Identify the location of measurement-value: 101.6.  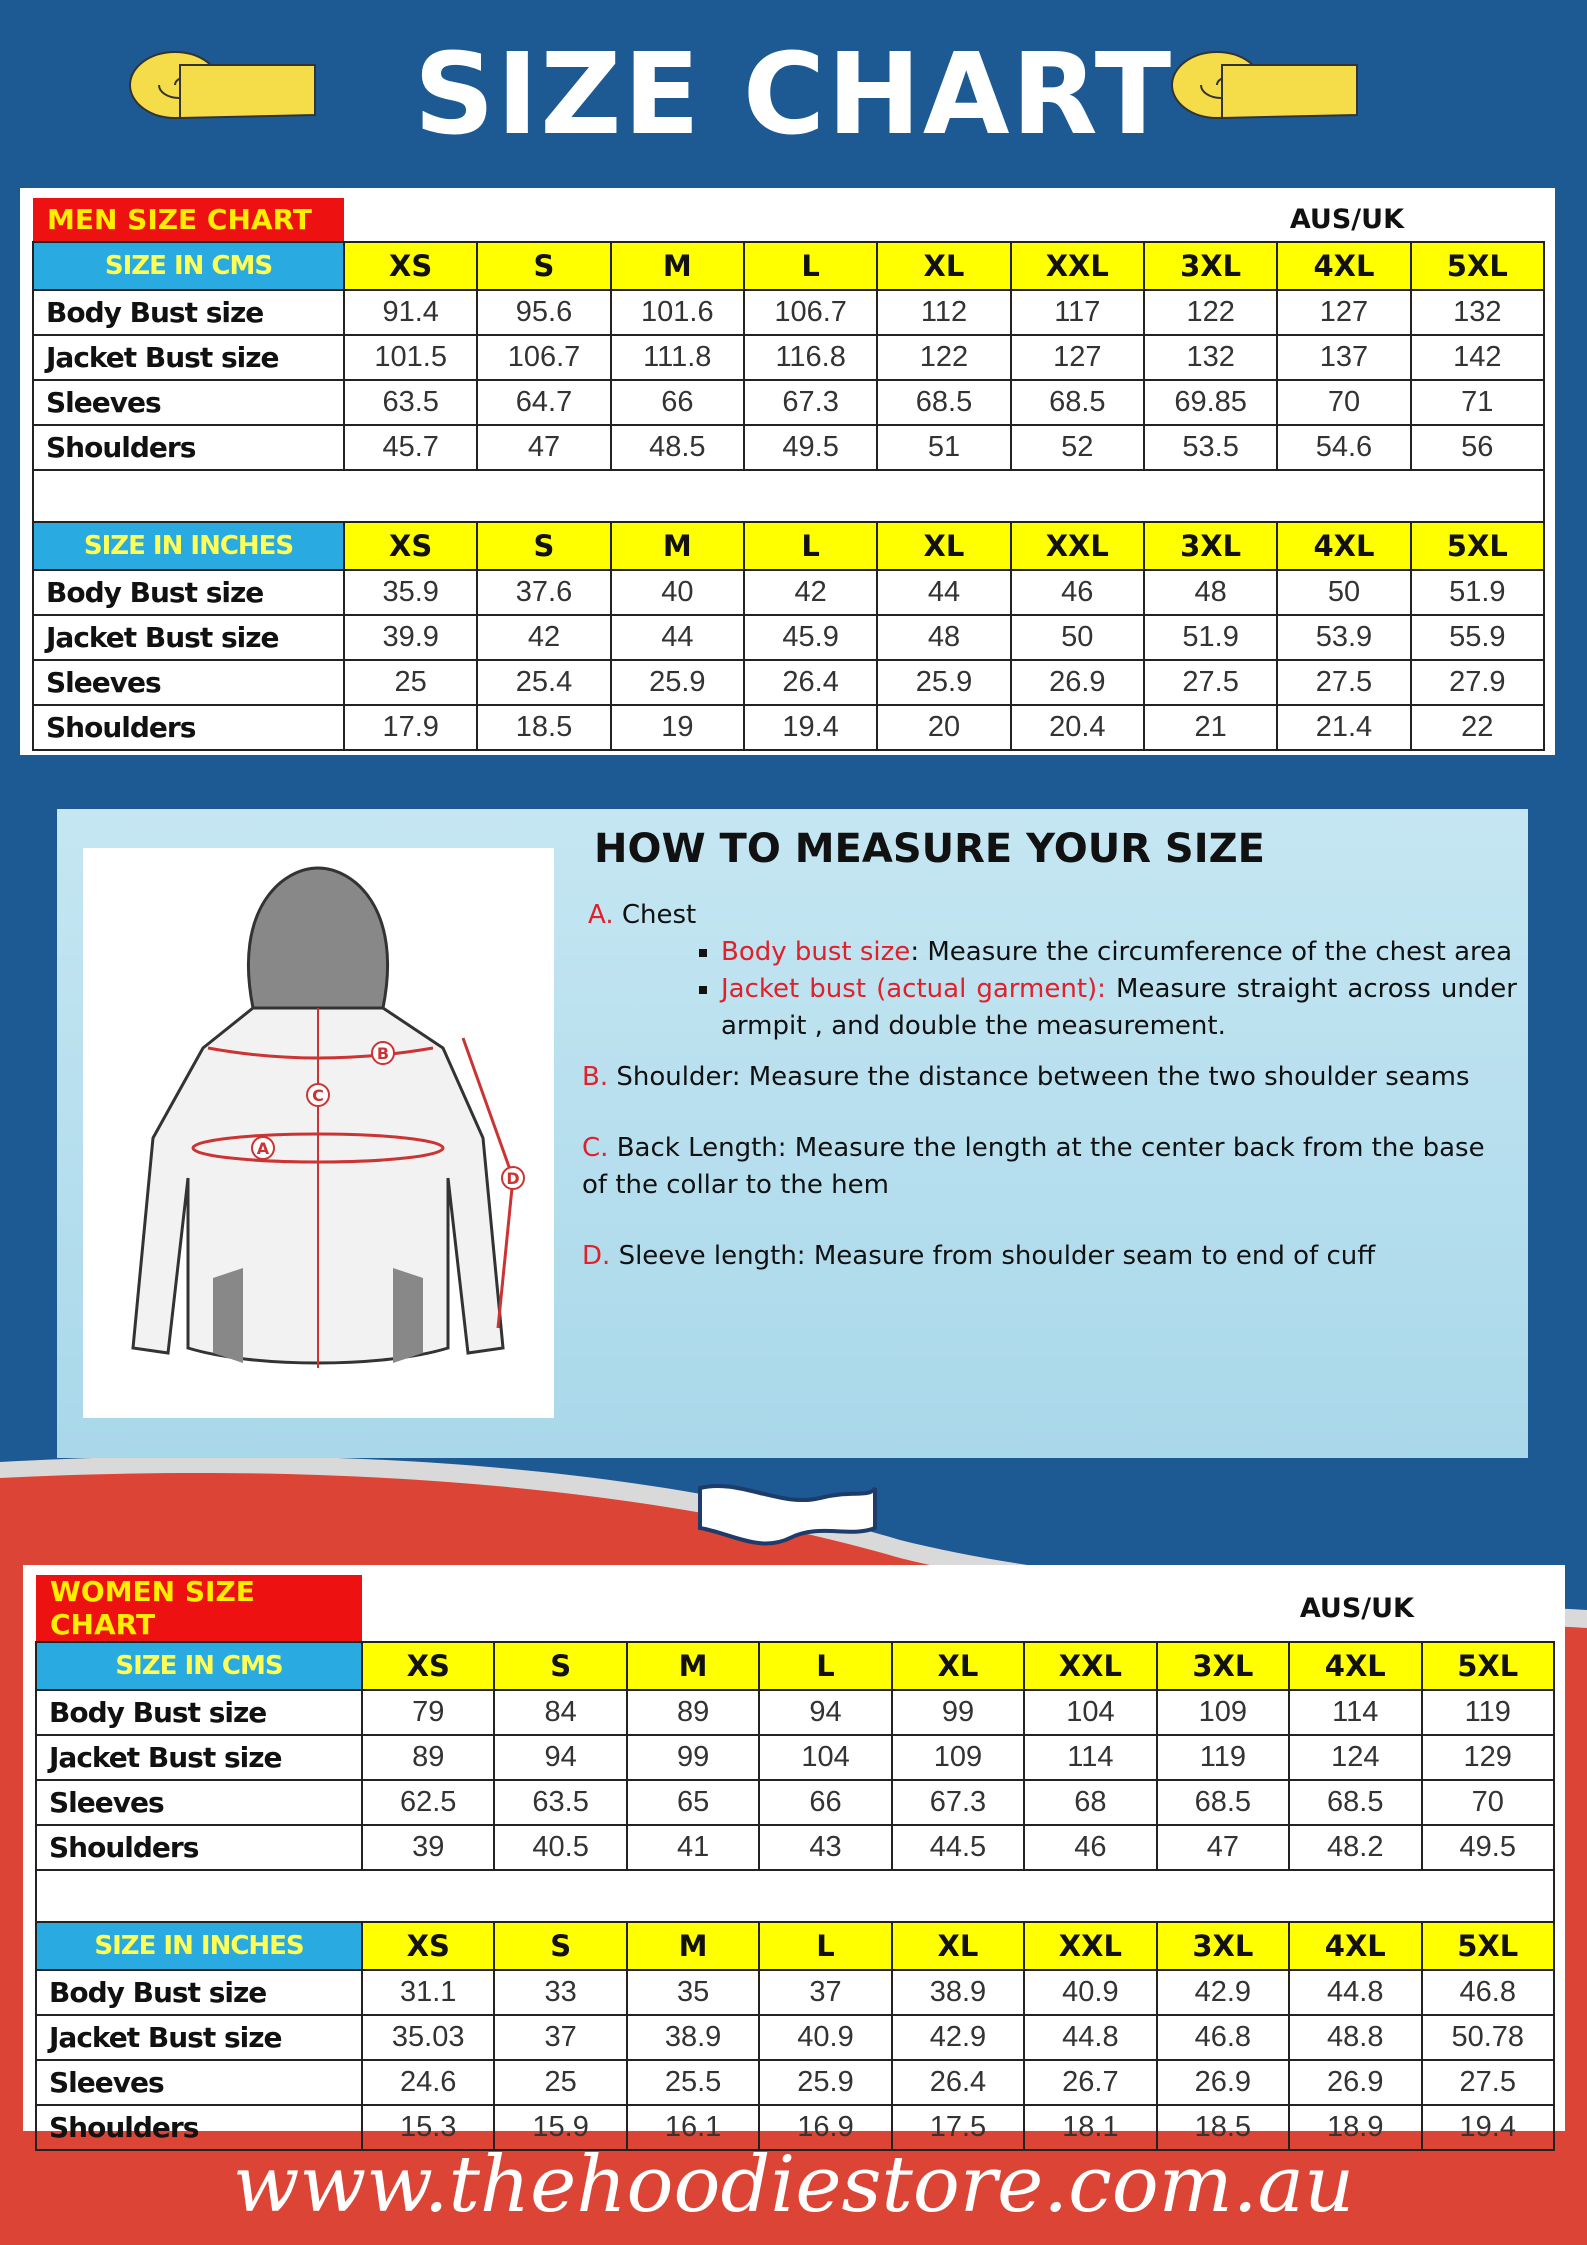
(677, 312).